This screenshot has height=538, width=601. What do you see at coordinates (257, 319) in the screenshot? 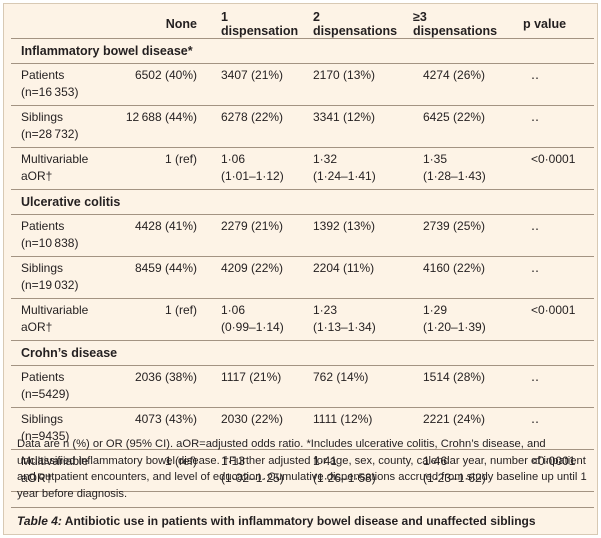
I see `cell-1-dispensation: 1·06 (0·99–1·14)` at bounding box center [257, 319].